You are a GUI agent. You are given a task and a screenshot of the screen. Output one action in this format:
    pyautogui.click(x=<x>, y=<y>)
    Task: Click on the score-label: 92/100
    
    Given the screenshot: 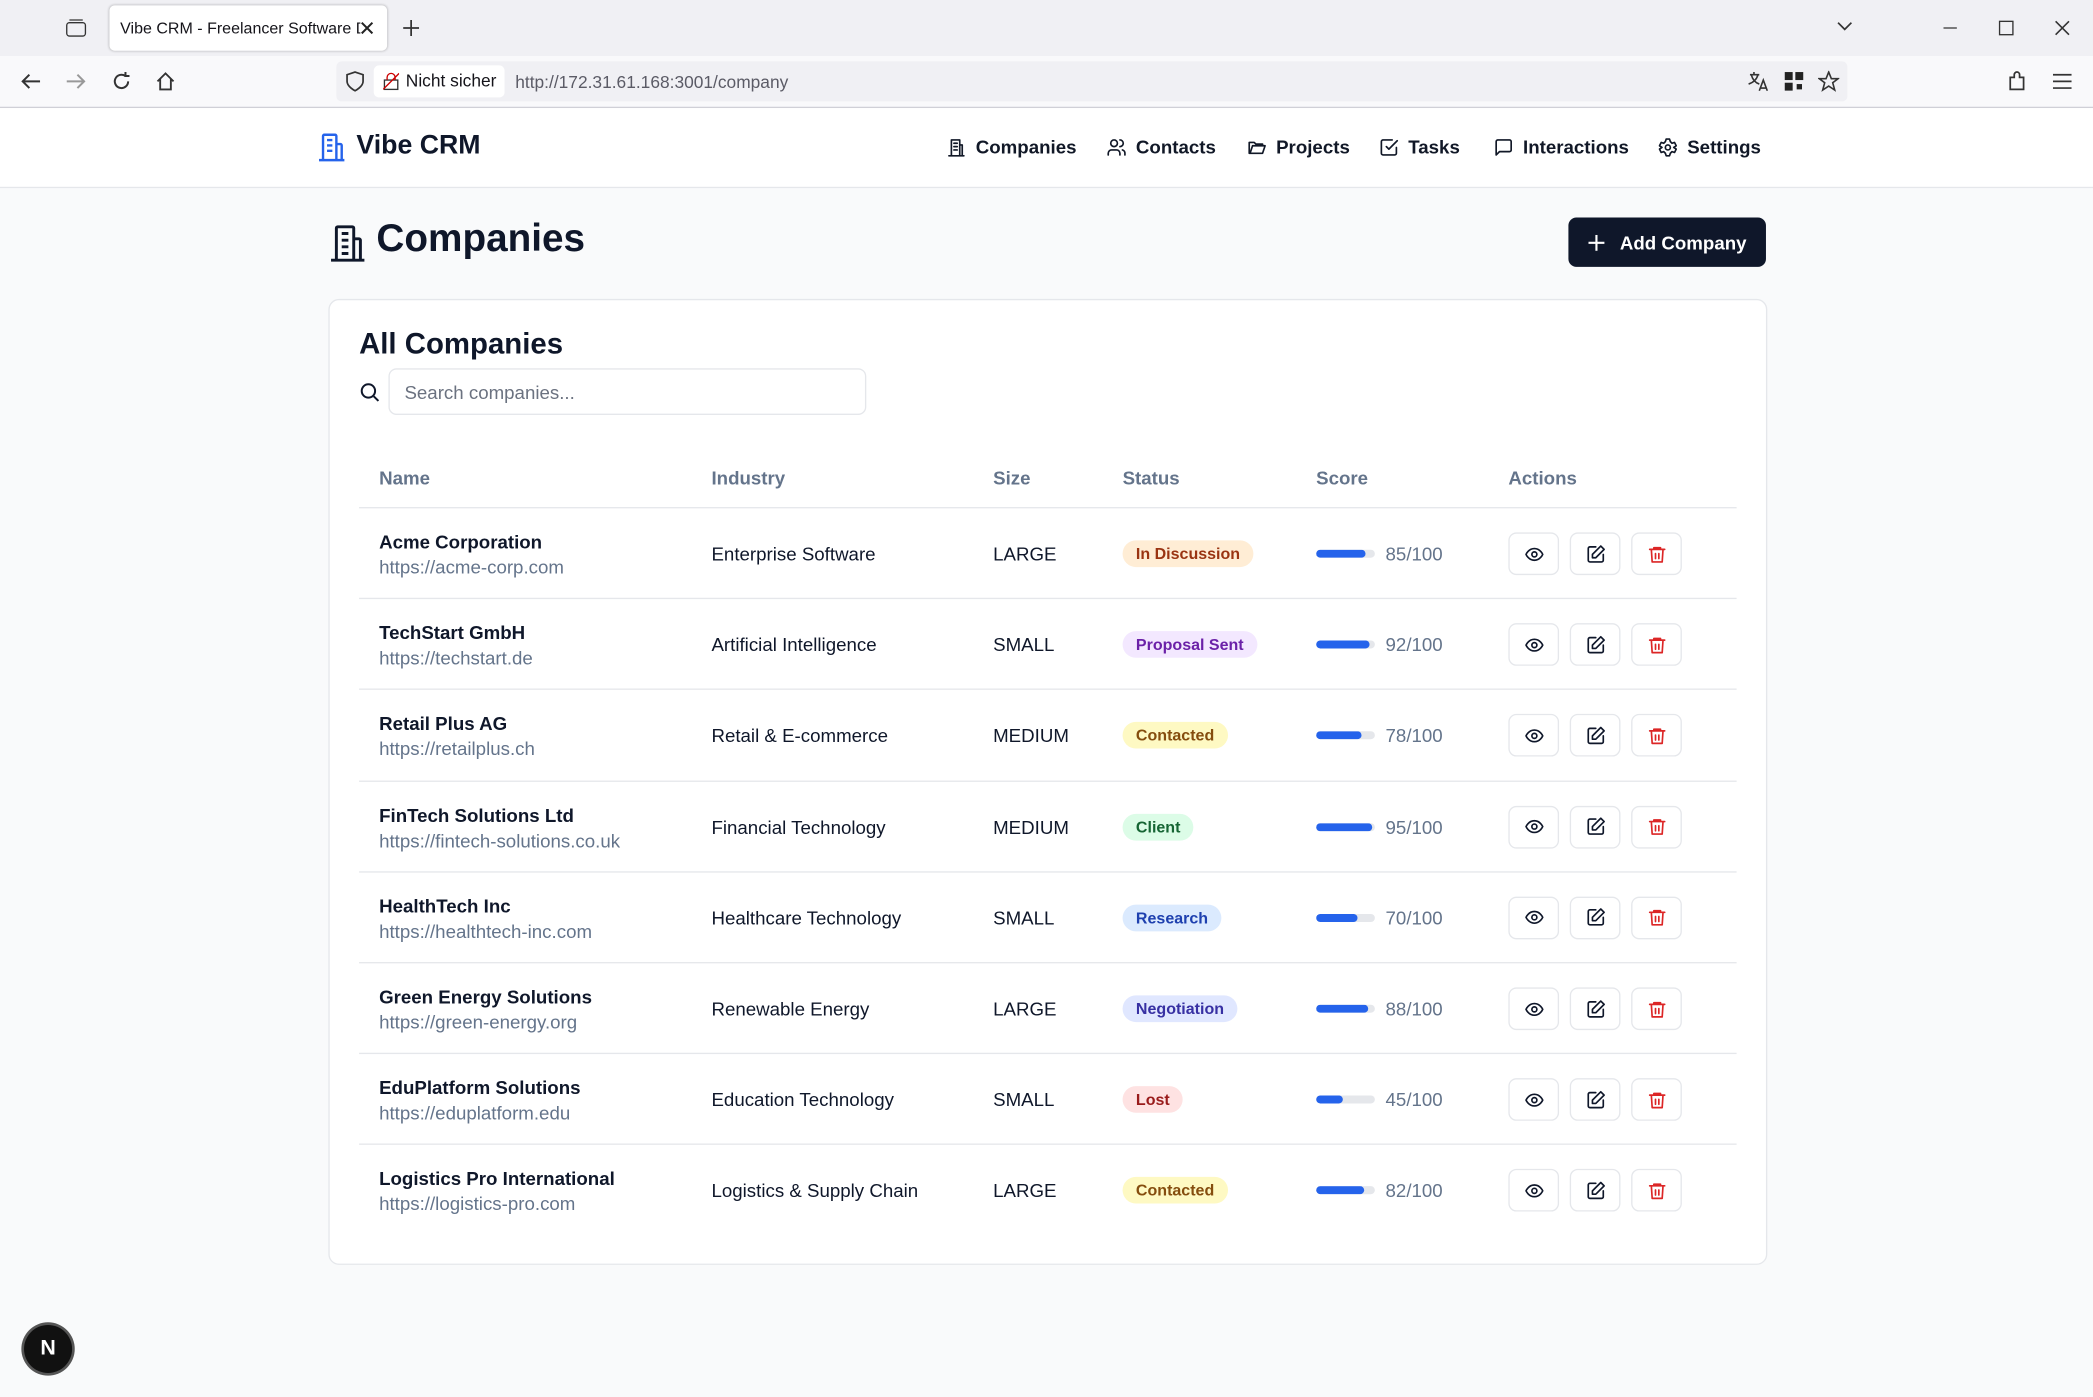 What is the action you would take?
    pyautogui.click(x=1414, y=645)
    